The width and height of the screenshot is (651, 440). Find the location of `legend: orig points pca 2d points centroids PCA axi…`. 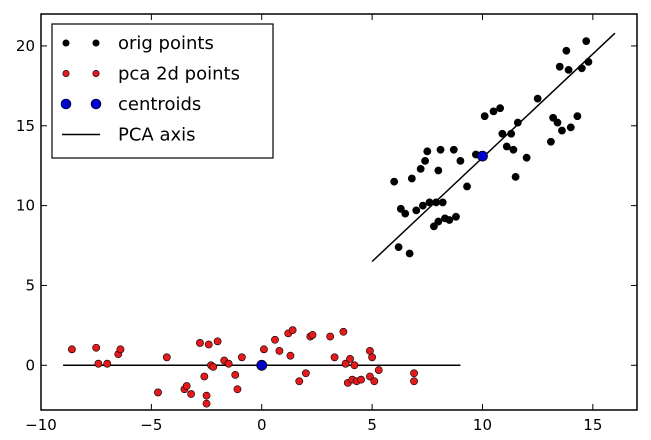

legend: orig points pca 2d points centroids PCA axi… is located at coordinates (162, 91).